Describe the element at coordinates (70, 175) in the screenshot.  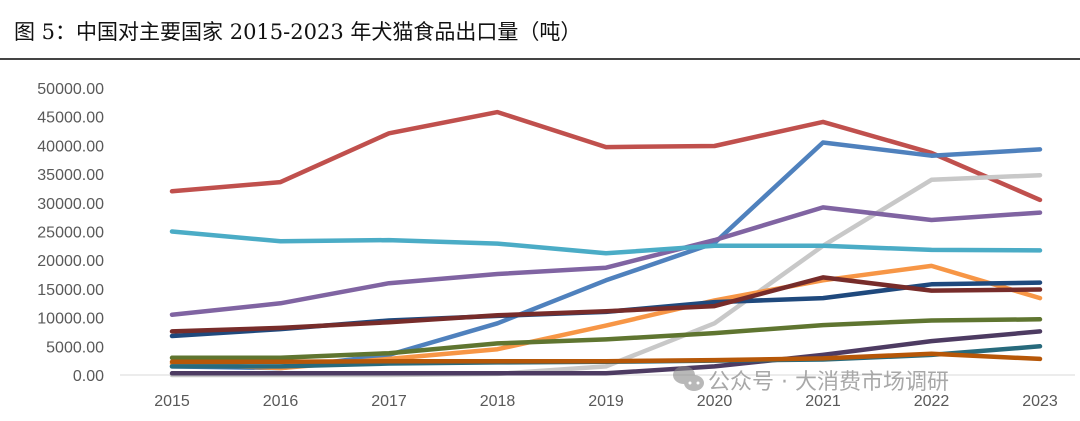
I see `y-tick-label: 35000.00` at that location.